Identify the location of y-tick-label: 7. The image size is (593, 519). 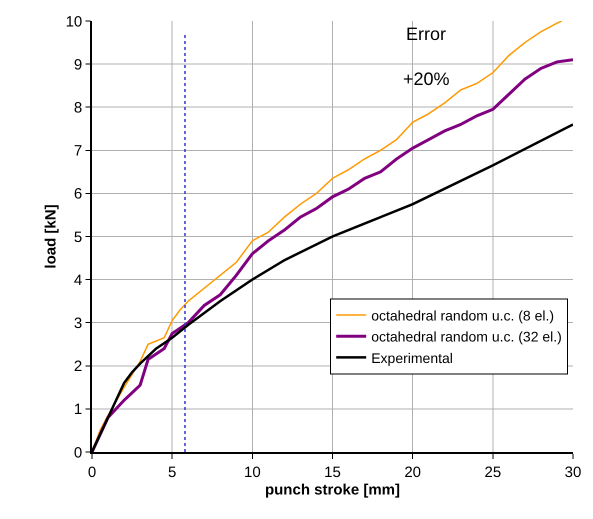
(78, 151).